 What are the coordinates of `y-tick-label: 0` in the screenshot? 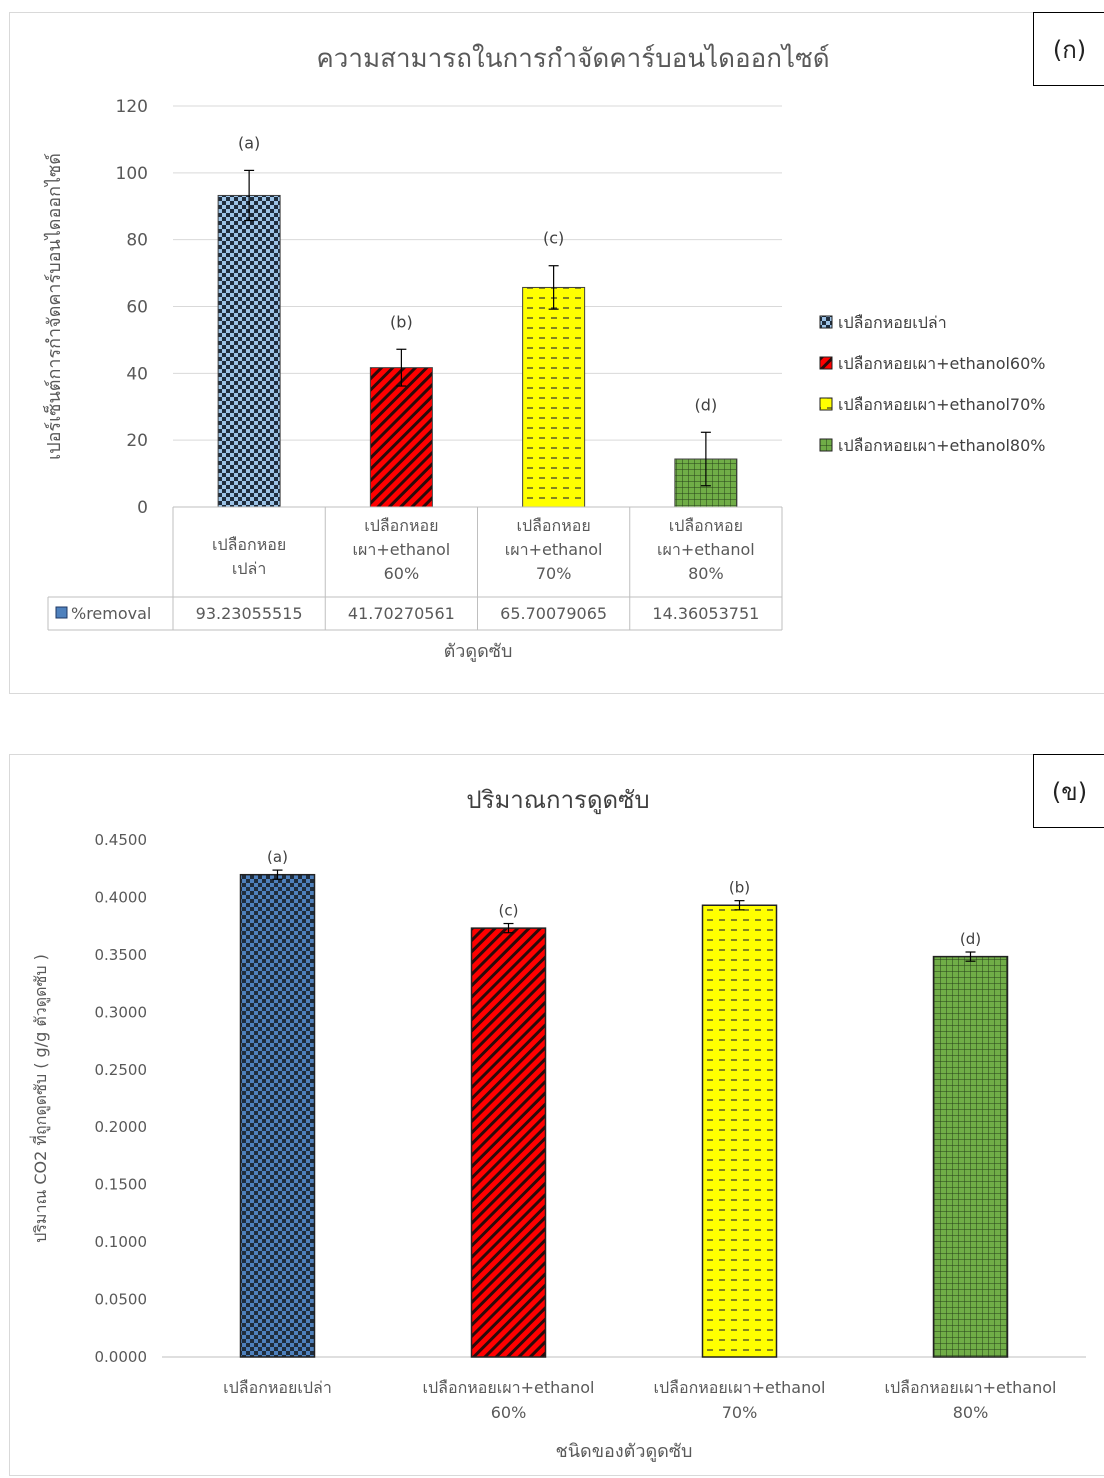 It's located at (142, 508).